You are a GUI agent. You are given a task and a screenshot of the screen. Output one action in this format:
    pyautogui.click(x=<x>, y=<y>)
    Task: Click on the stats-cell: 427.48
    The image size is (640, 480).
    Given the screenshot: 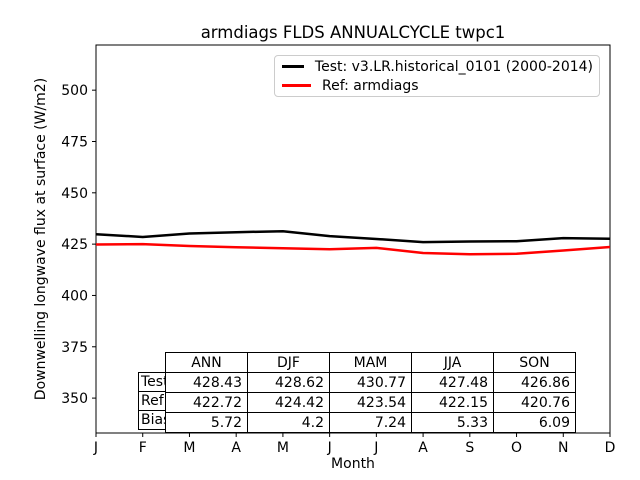 What is the action you would take?
    pyautogui.click(x=452, y=382)
    